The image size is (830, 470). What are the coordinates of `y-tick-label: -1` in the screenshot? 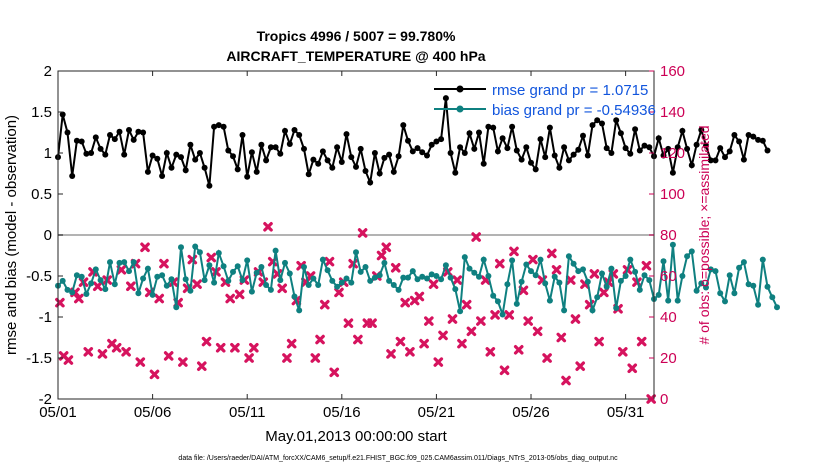 It's located at (45, 317).